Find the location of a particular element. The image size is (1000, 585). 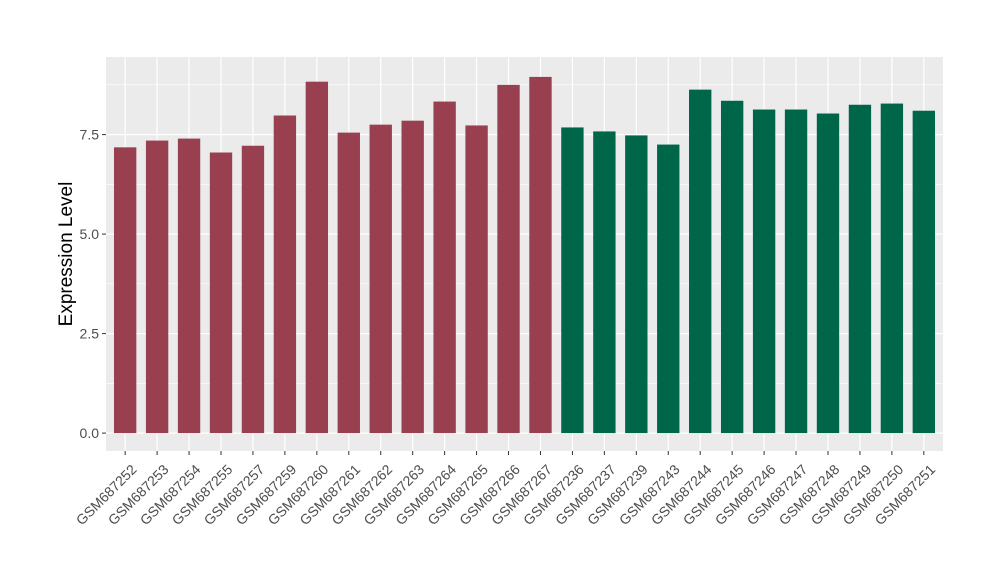

bar-gsm687239 is located at coordinates (636, 284).